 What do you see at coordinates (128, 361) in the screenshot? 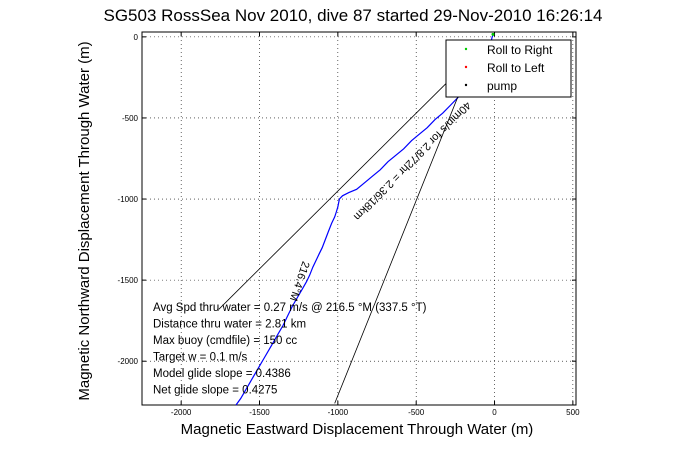
I see `y-tick-label: -2000` at bounding box center [128, 361].